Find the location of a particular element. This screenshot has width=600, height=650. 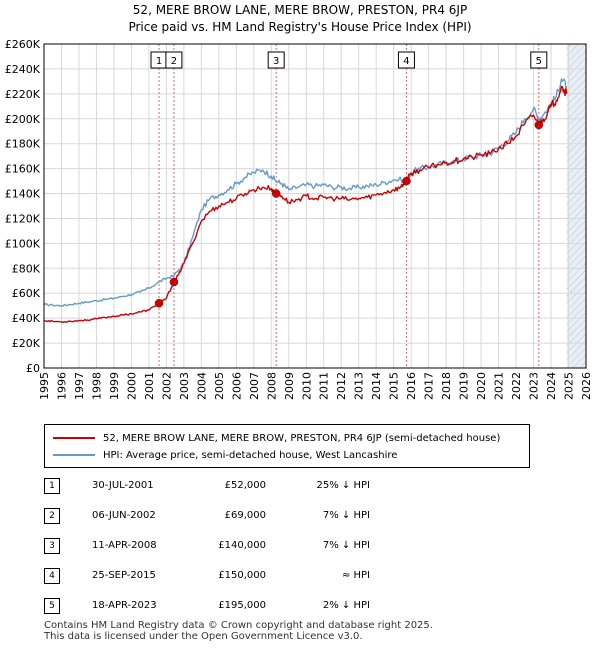

x-tick-label: 2016 is located at coordinates (411, 386).